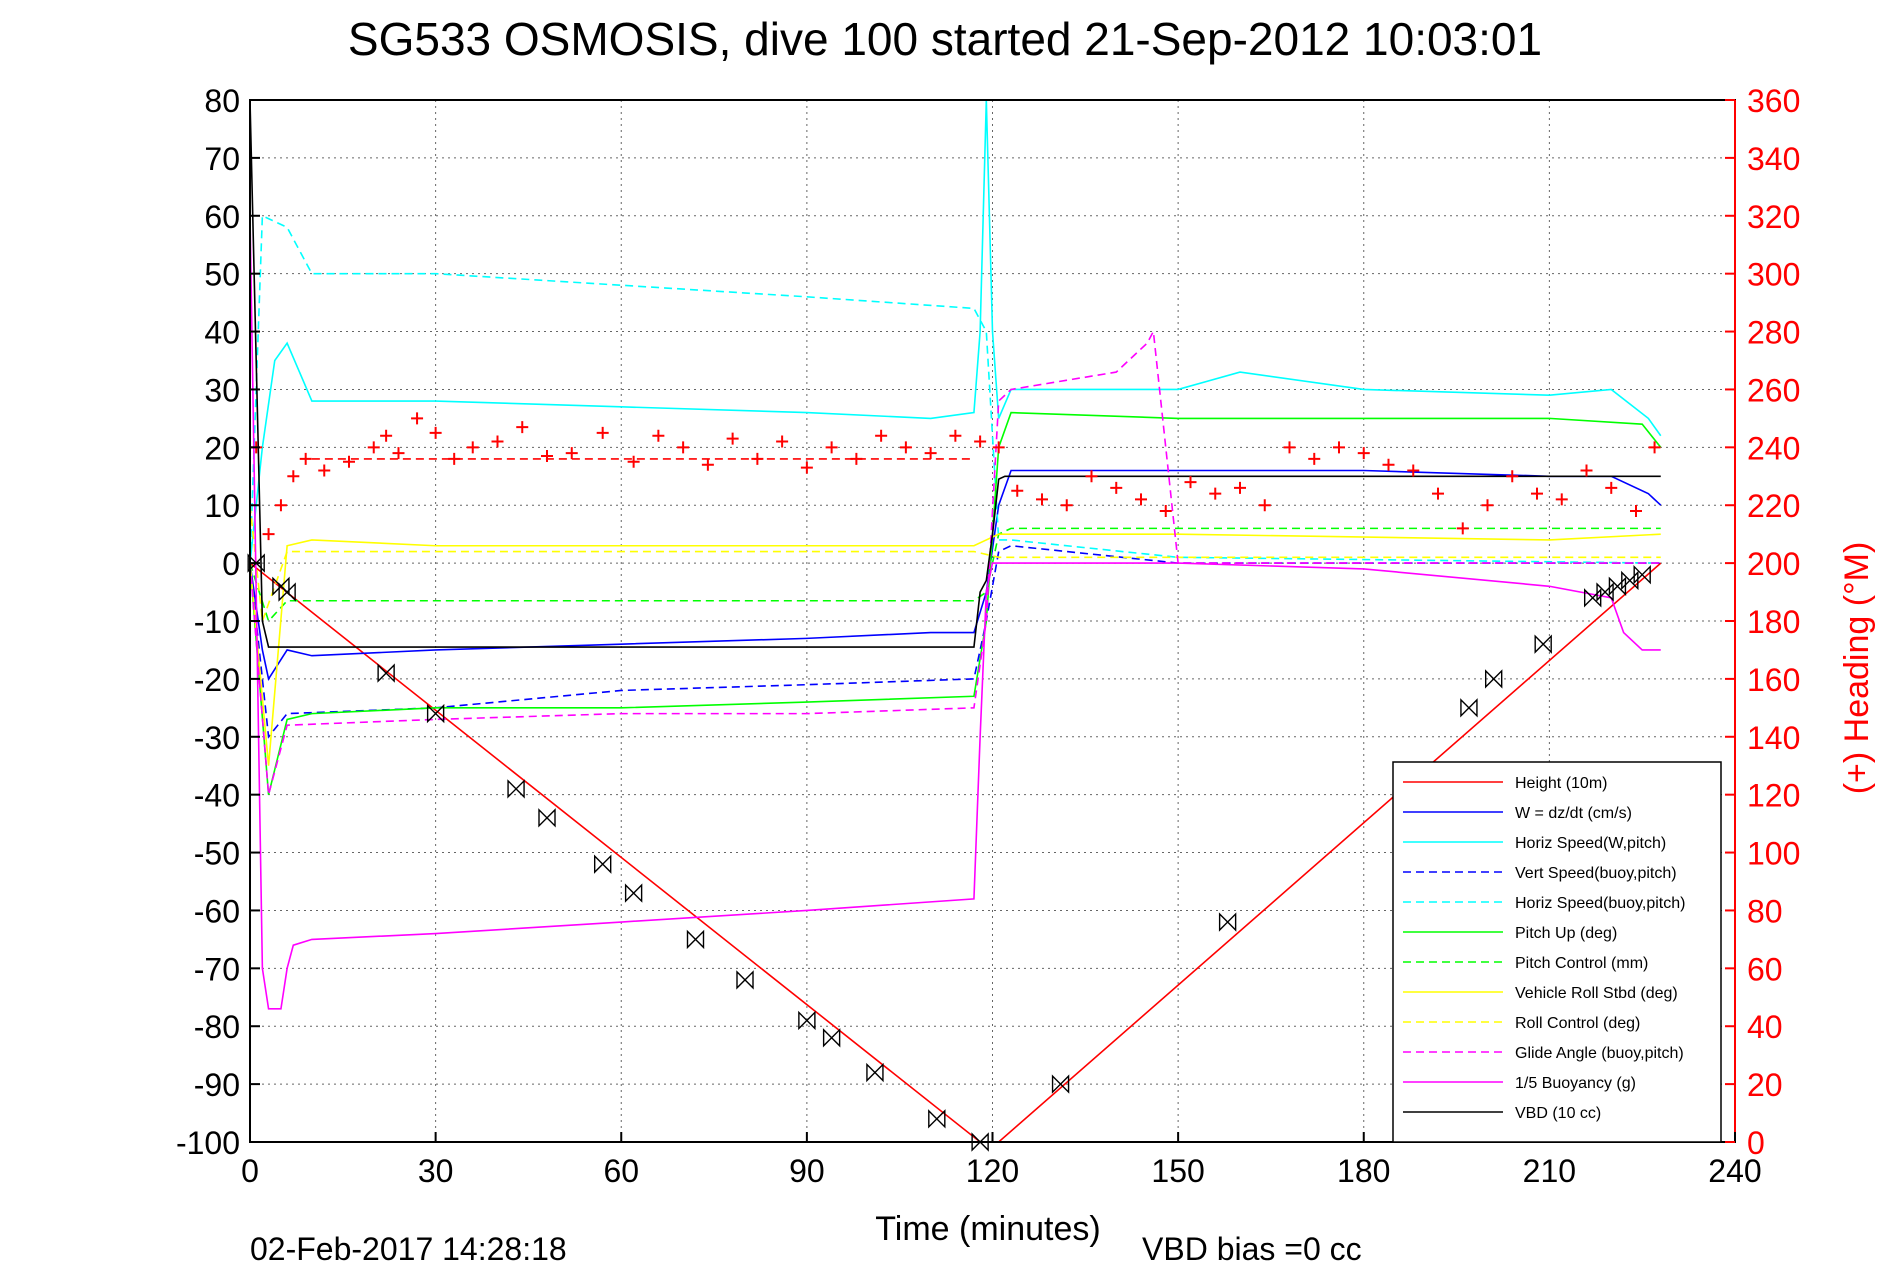 This screenshot has height=1262, width=1891. Describe the element at coordinates (217, 796) in the screenshot. I see `y-left-tick-label: -40` at that location.